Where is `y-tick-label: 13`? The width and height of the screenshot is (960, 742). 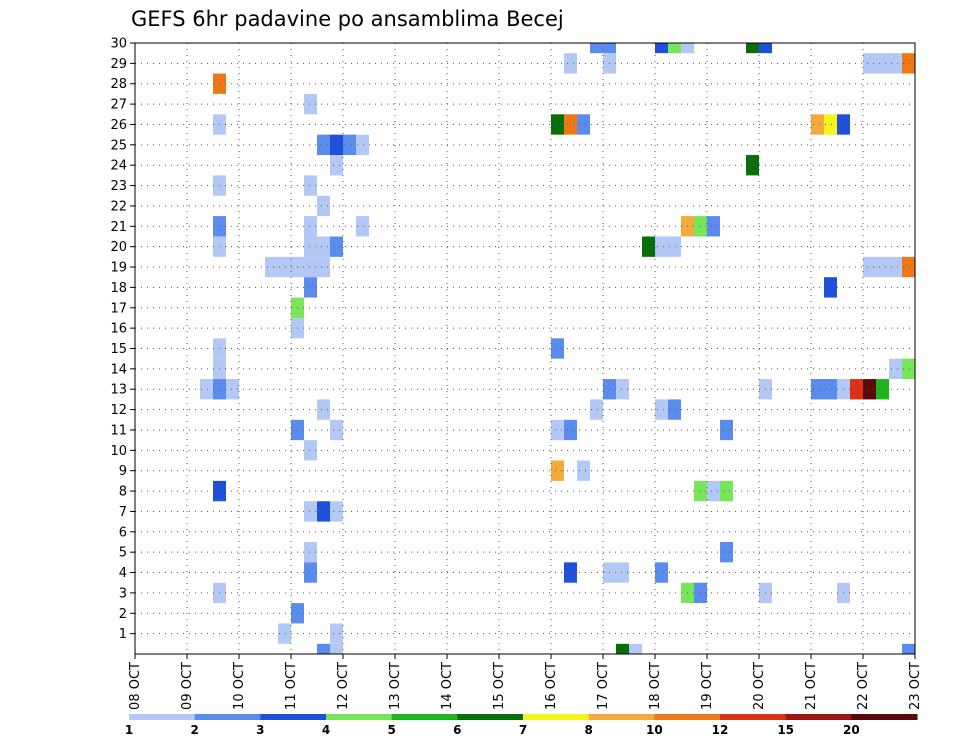
y-tick-label: 13 is located at coordinates (118, 390).